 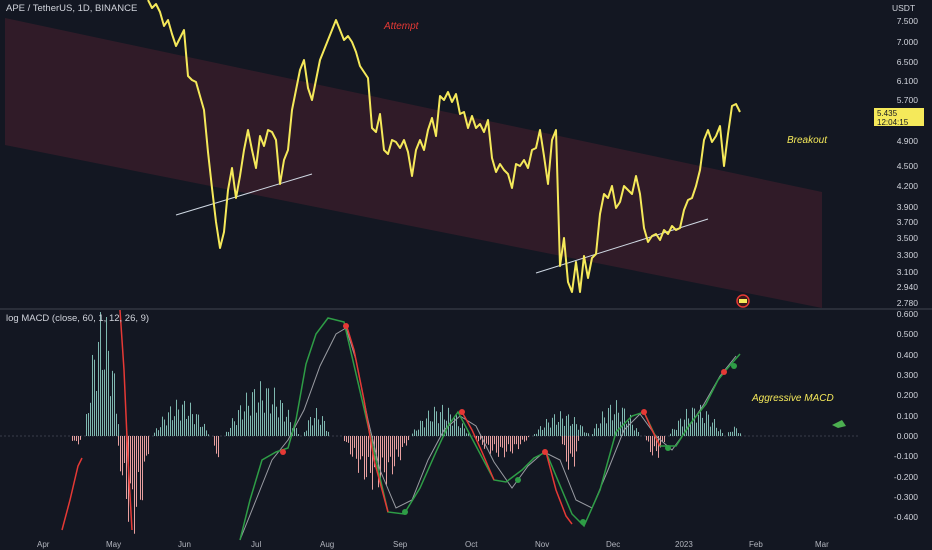 What do you see at coordinates (904, 8) in the screenshot?
I see `price-axis-unit: USDT` at bounding box center [904, 8].